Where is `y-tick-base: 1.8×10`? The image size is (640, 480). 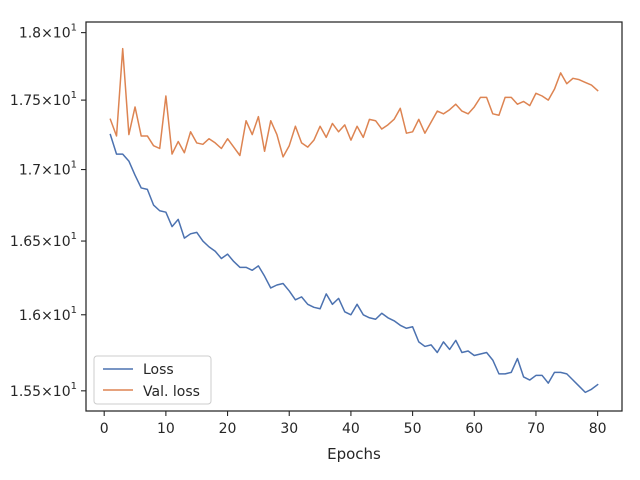 y-tick-base: 1.8×10 is located at coordinates (45, 34).